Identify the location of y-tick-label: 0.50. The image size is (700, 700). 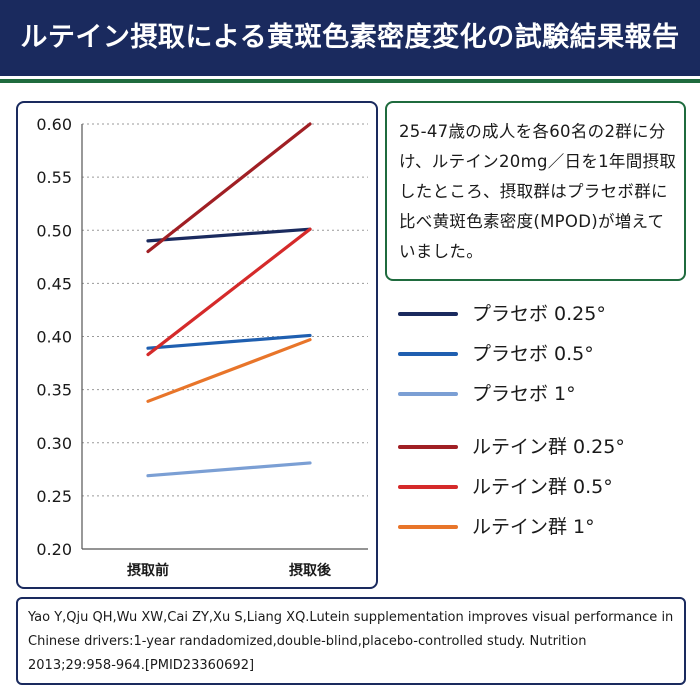
(54, 230).